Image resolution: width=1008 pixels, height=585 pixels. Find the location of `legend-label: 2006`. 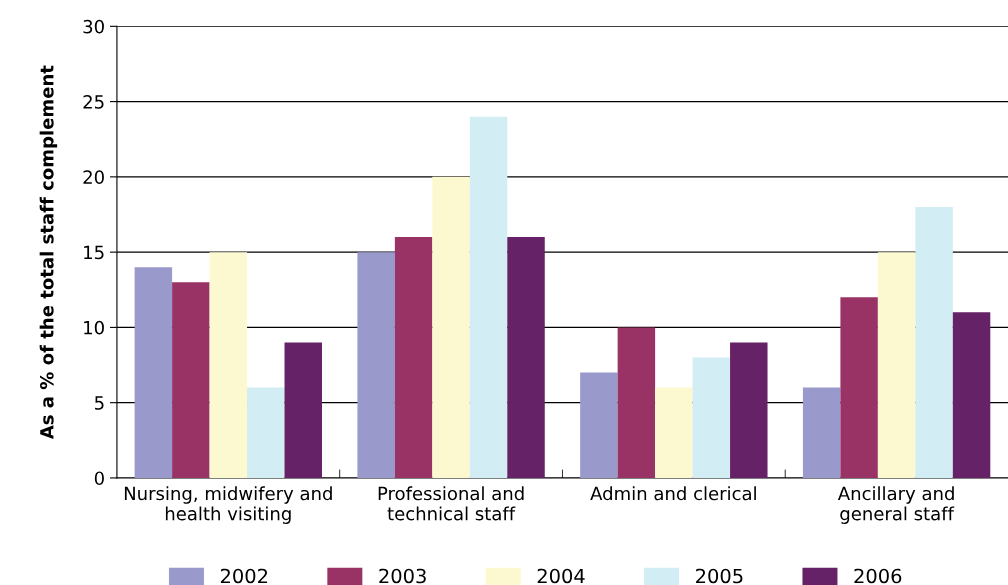

legend-label: 2006 is located at coordinates (878, 576).